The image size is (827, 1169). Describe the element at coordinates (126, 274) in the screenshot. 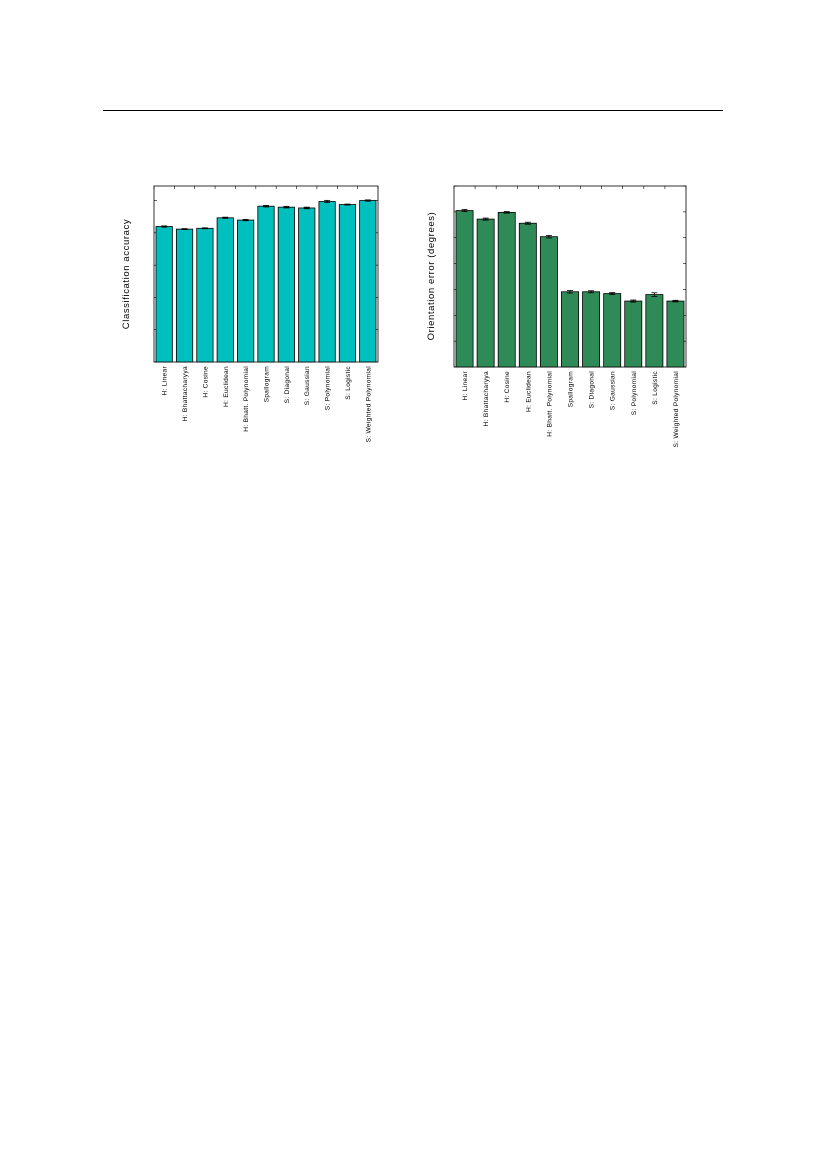

I see `y-axis-label: Classification accuracy` at that location.